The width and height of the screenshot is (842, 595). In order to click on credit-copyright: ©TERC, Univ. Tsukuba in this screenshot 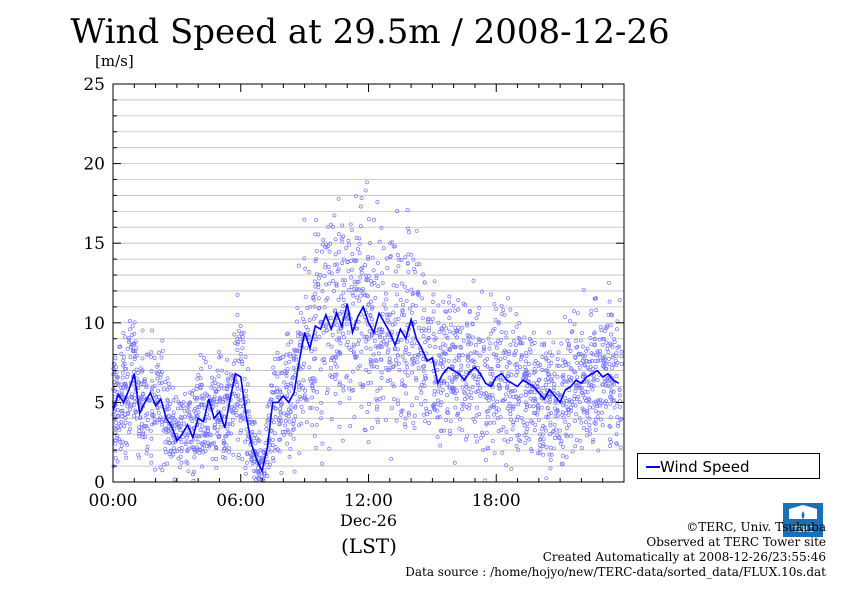, I will do `click(756, 527)`.